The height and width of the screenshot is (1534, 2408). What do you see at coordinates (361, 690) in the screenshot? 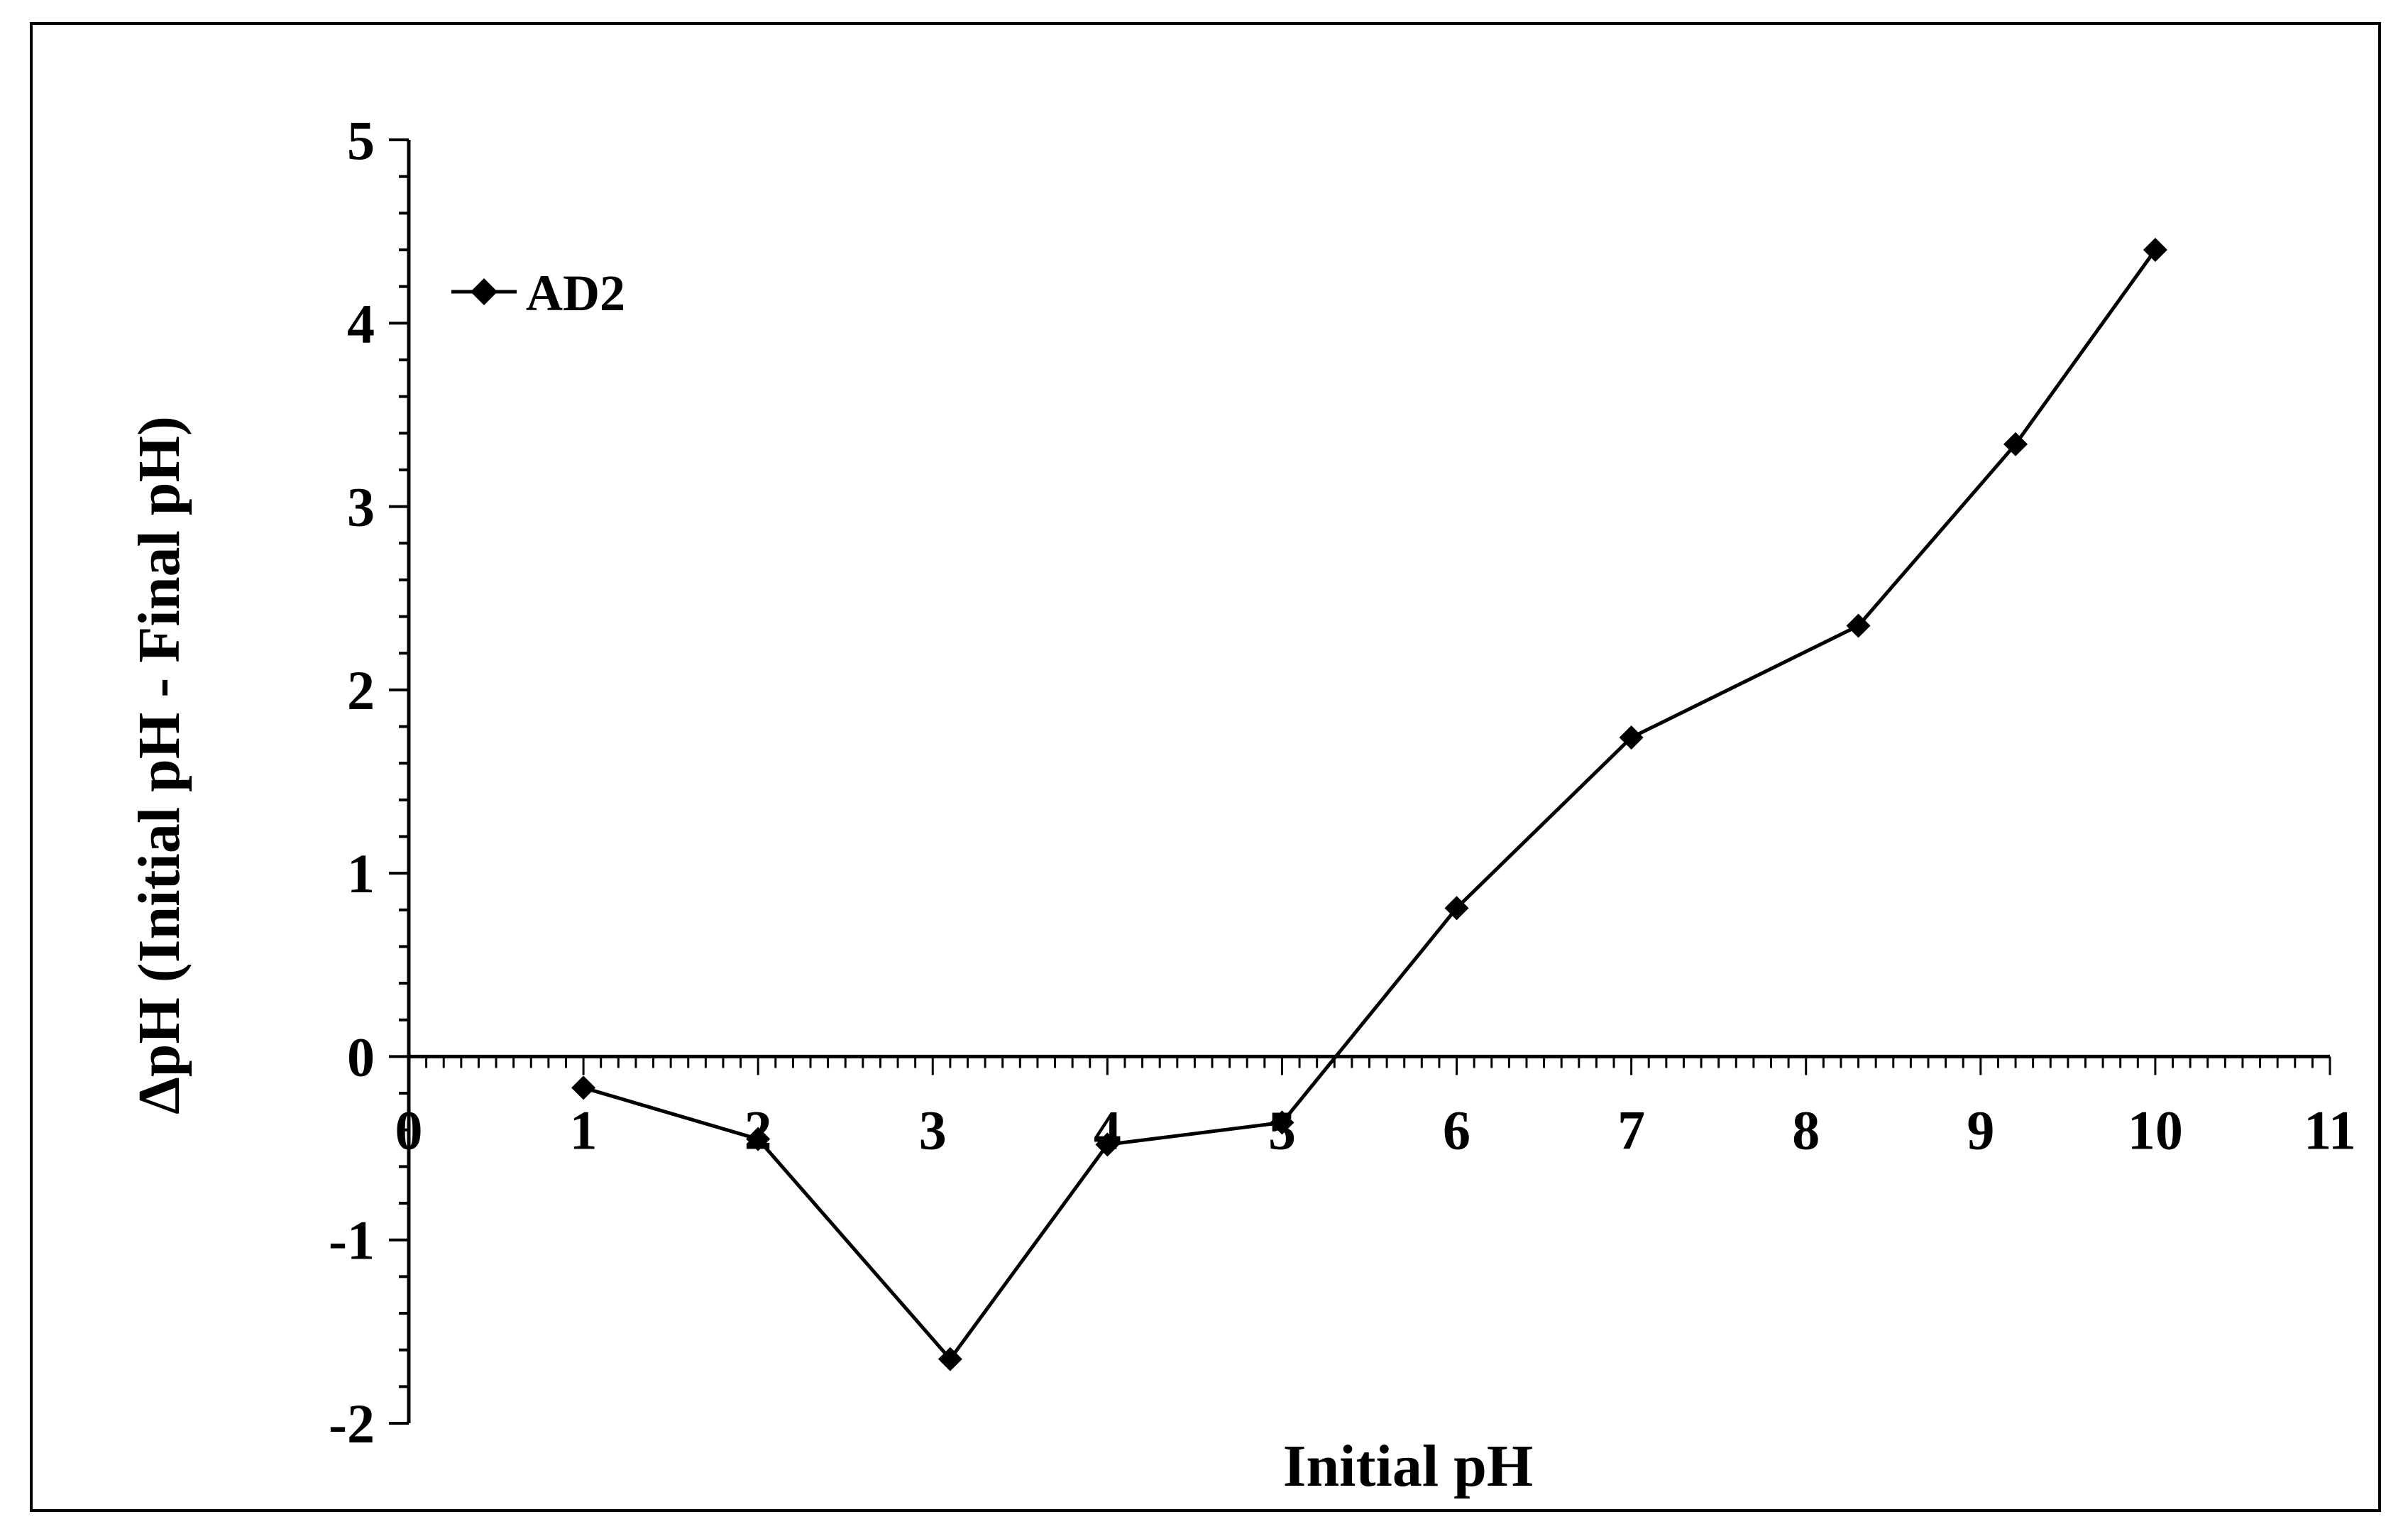
I see `y-tick-label: 2` at bounding box center [361, 690].